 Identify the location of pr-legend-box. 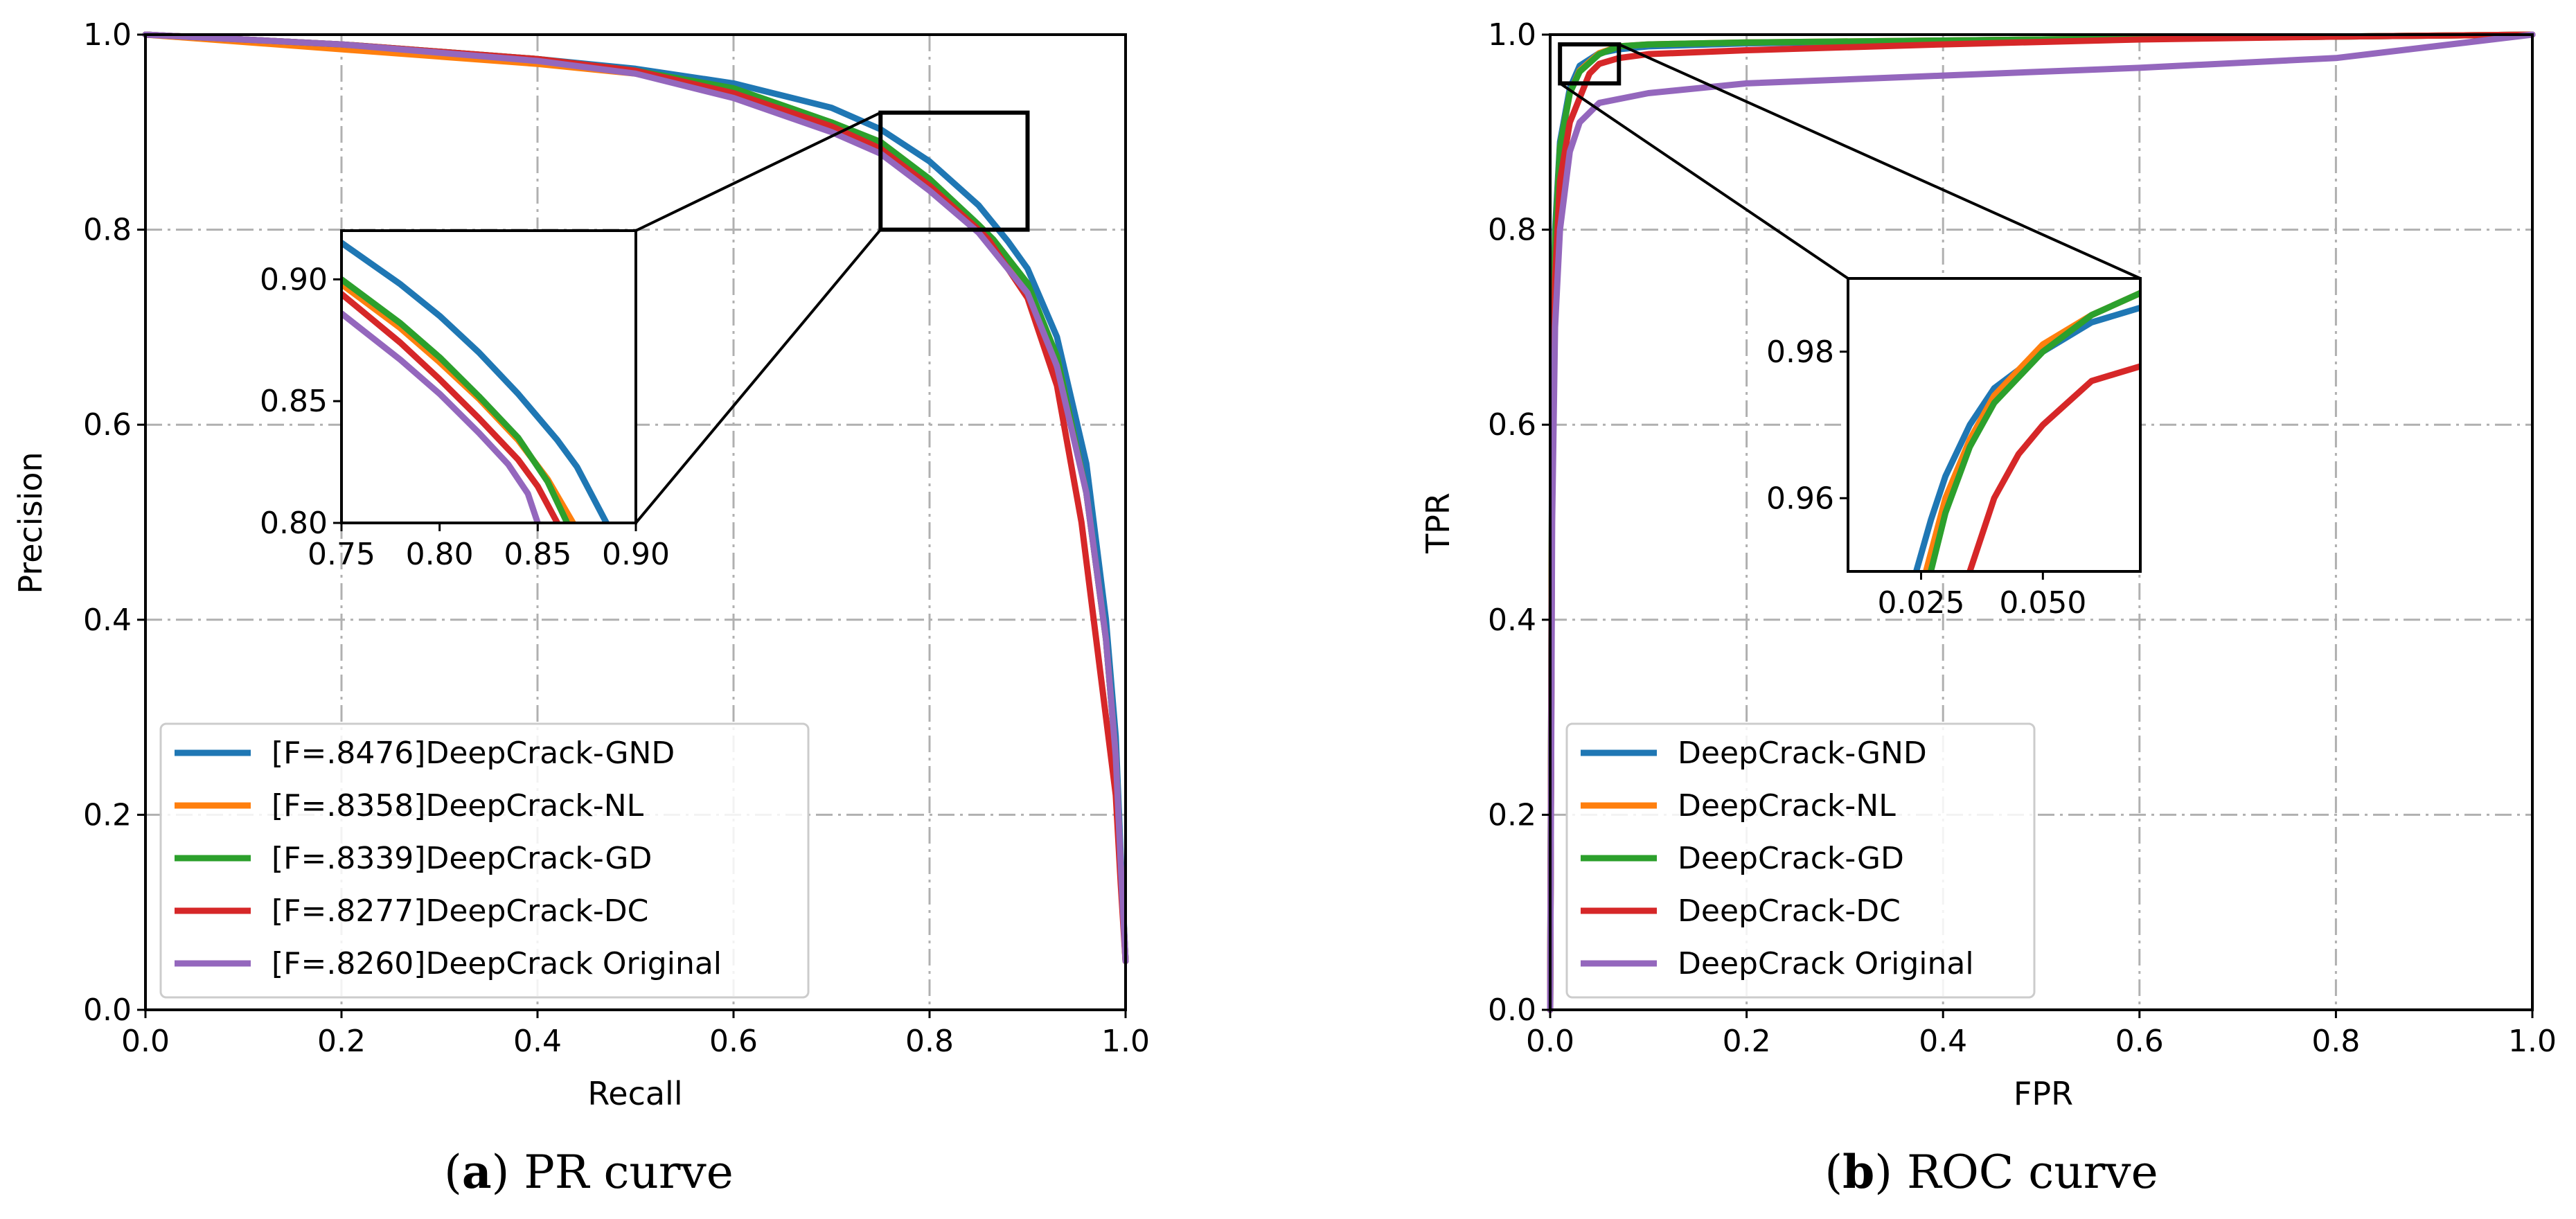
(484, 860).